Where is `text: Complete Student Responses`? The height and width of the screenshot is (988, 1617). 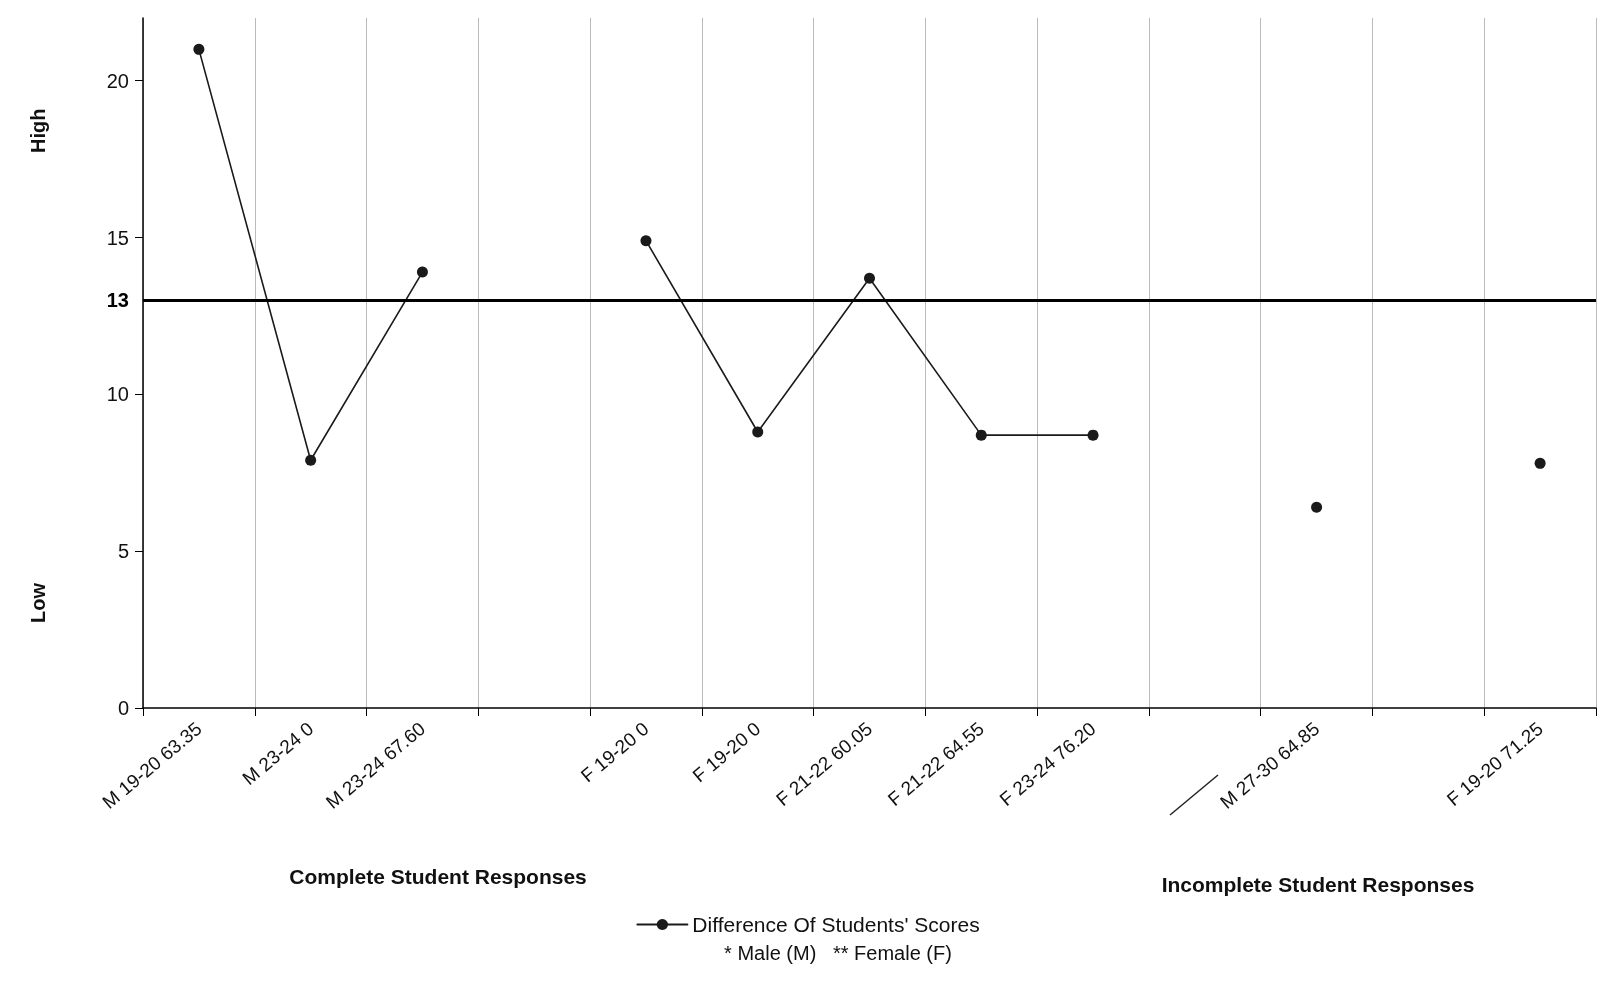 text: Complete Student Responses is located at coordinates (438, 876).